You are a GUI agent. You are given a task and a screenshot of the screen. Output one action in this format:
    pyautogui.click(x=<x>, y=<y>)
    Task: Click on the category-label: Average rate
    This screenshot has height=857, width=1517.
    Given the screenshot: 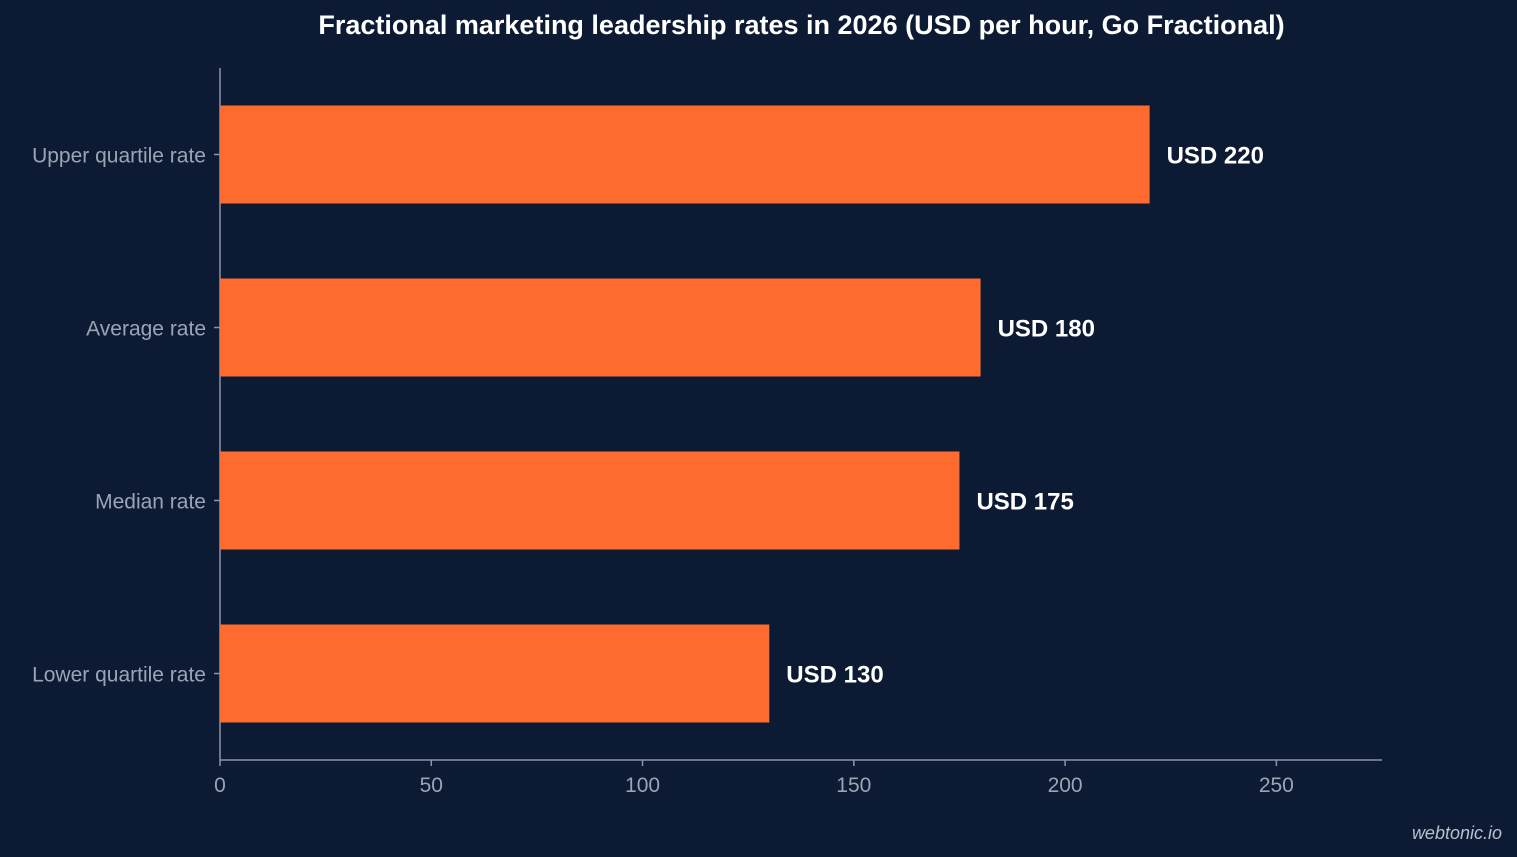 What is the action you would take?
    pyautogui.click(x=146, y=329)
    